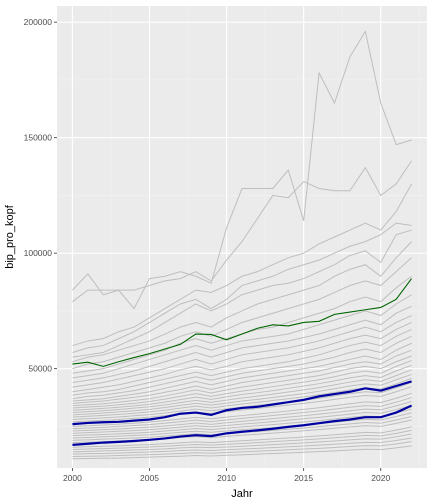 This screenshot has height=504, width=432. I want to click on x-tick-label: 2020, so click(380, 478).